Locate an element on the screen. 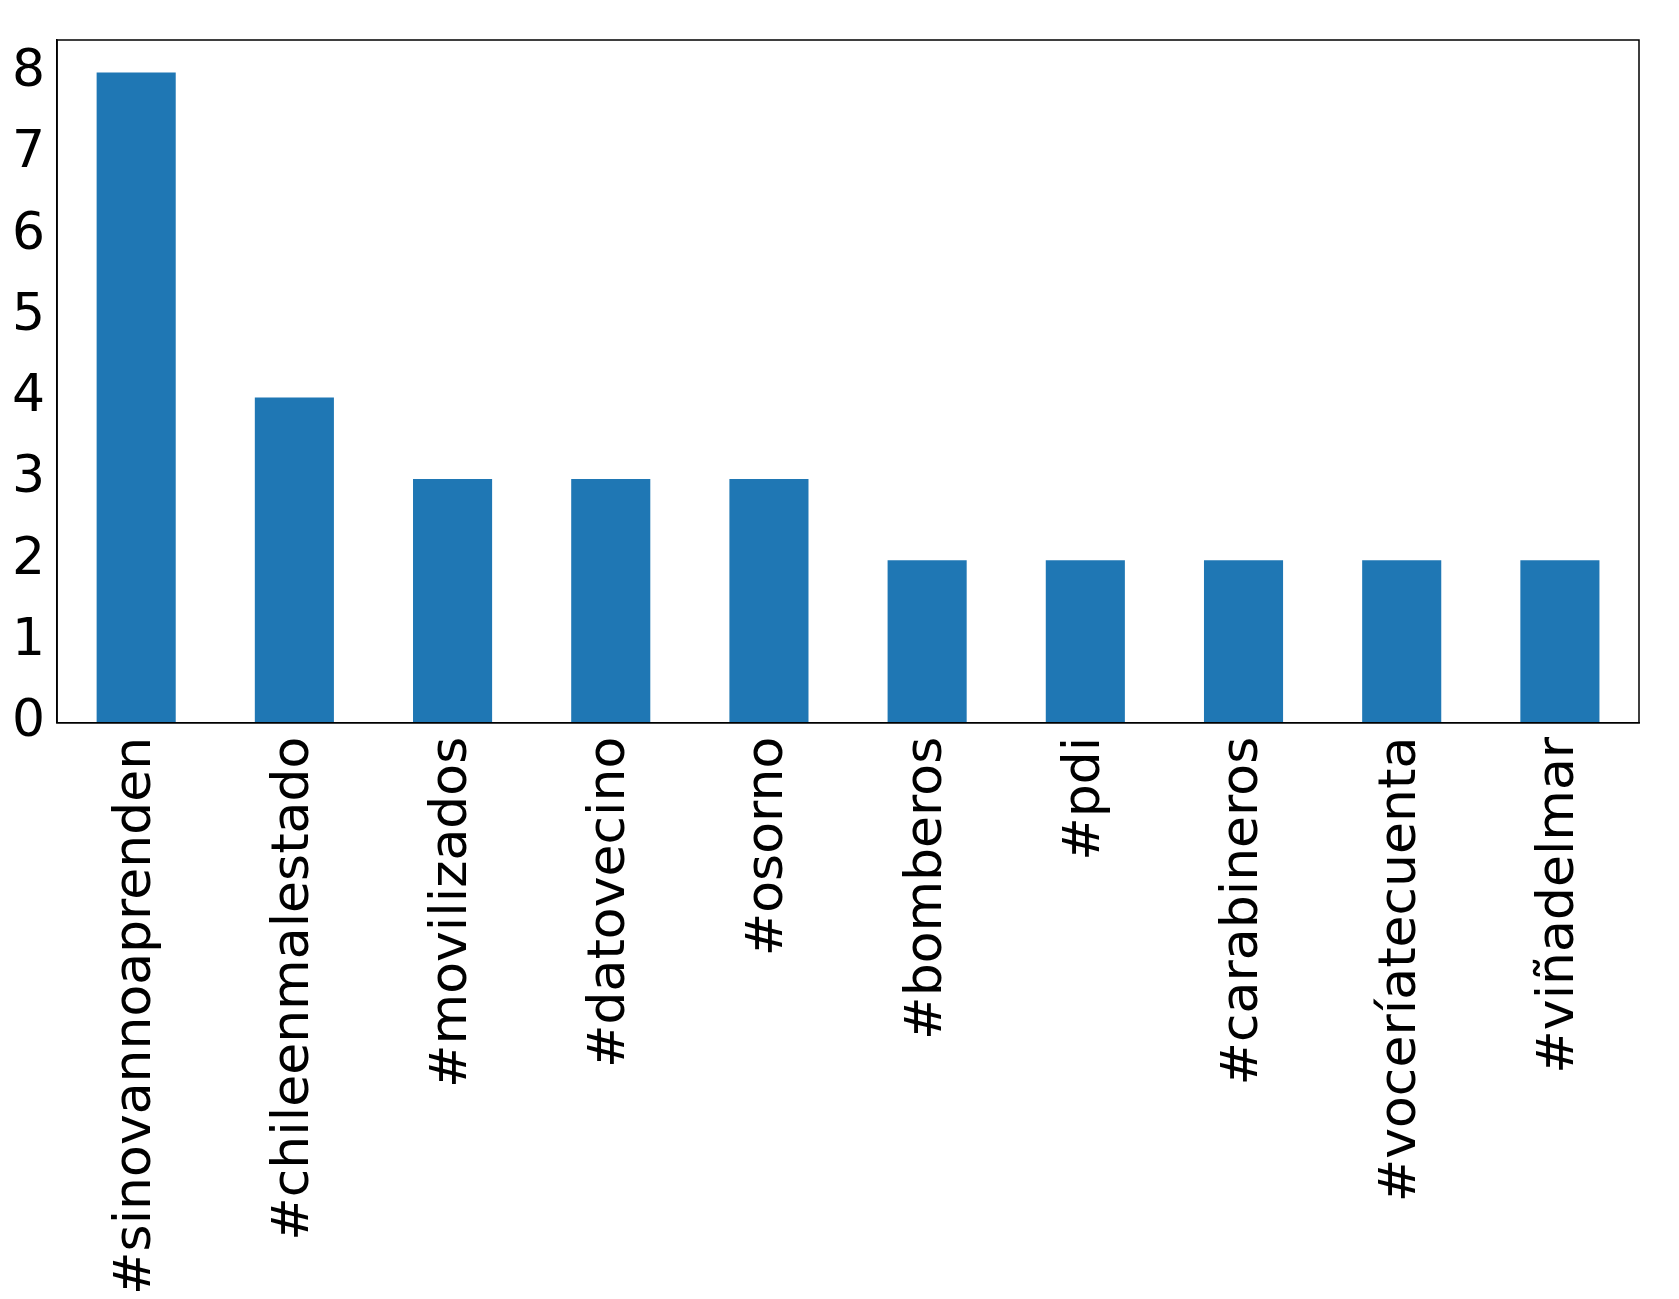 The height and width of the screenshot is (1299, 1679). y-tick-label: 7 is located at coordinates (28, 149).